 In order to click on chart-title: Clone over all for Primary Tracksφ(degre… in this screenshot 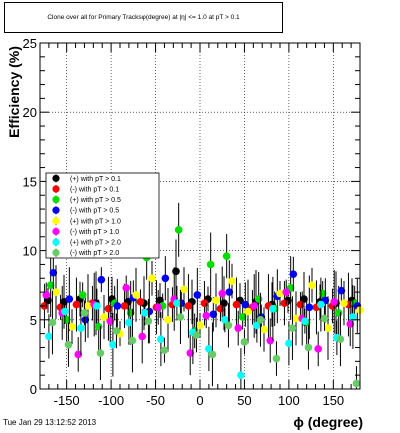, I will do `click(143, 17)`.